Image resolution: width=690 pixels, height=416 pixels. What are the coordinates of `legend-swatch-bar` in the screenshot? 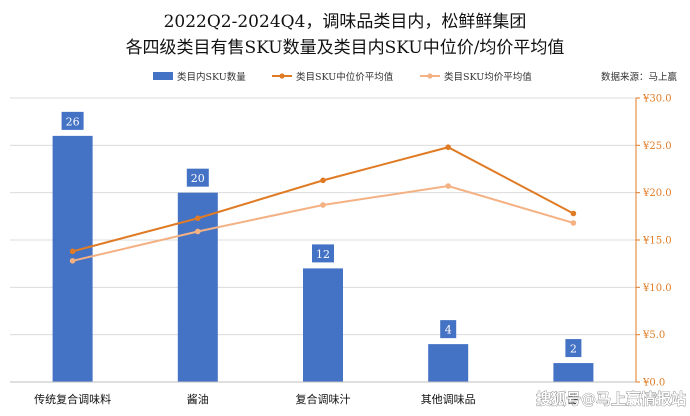 It's located at (163, 76).